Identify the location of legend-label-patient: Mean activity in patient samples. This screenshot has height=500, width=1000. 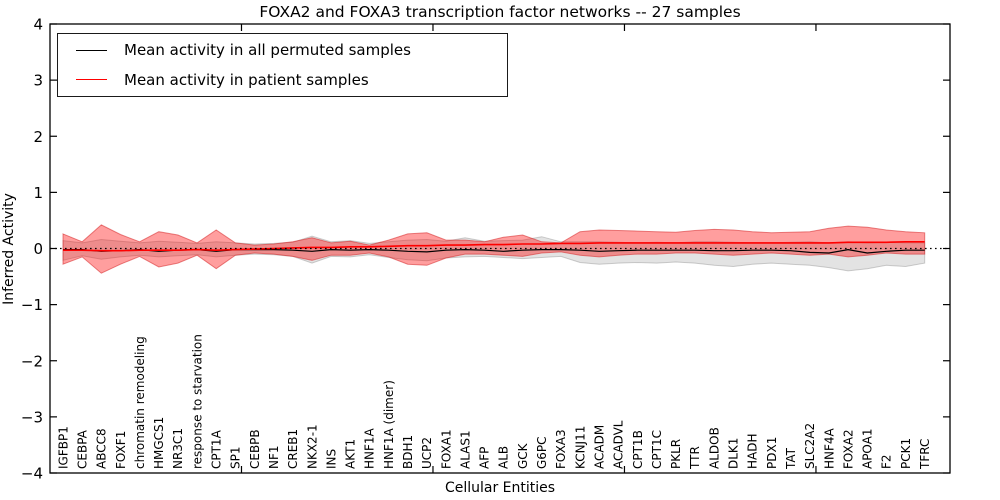
(246, 79).